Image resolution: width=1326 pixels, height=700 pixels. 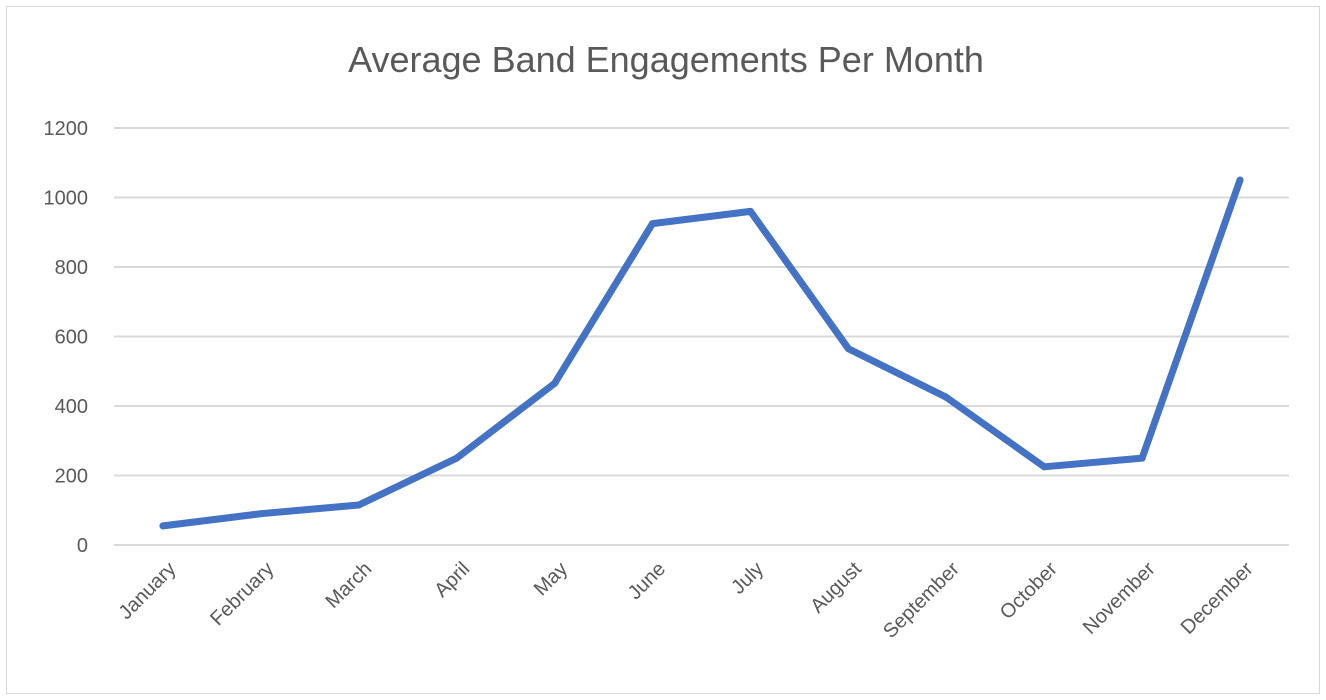 I want to click on x-tick-label: October, so click(x=1029, y=591).